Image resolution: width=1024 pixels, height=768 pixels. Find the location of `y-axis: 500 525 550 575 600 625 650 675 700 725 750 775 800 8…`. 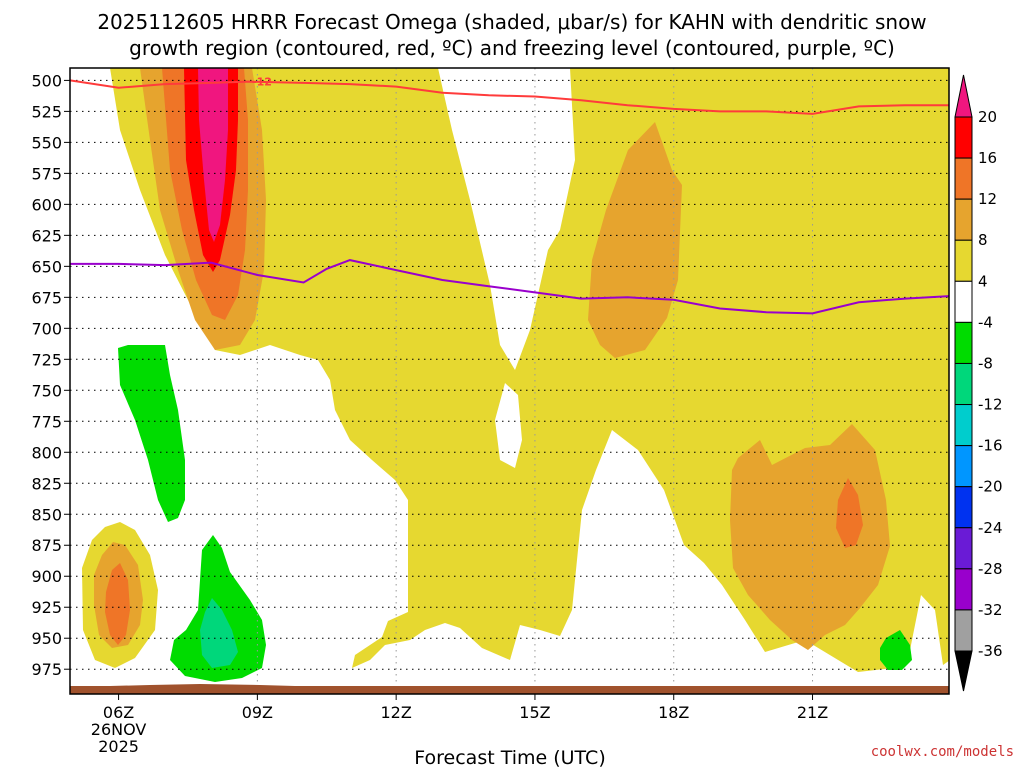

y-axis: 500 525 550 575 600 625 650 675 700 725 750 775 800 8… is located at coordinates (50, 375).